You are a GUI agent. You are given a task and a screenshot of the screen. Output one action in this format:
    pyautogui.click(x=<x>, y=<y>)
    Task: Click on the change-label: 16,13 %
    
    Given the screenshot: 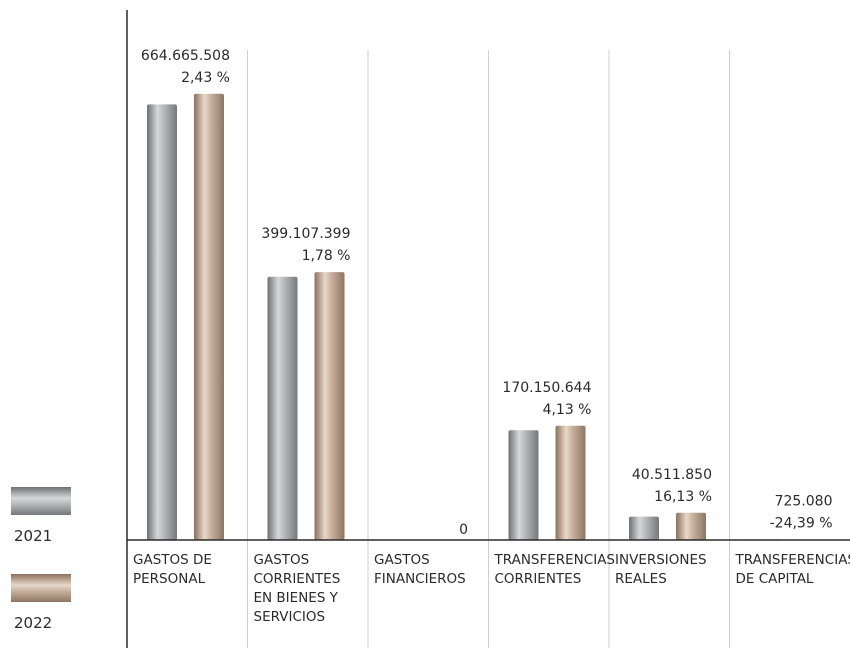 What is the action you would take?
    pyautogui.click(x=683, y=497)
    